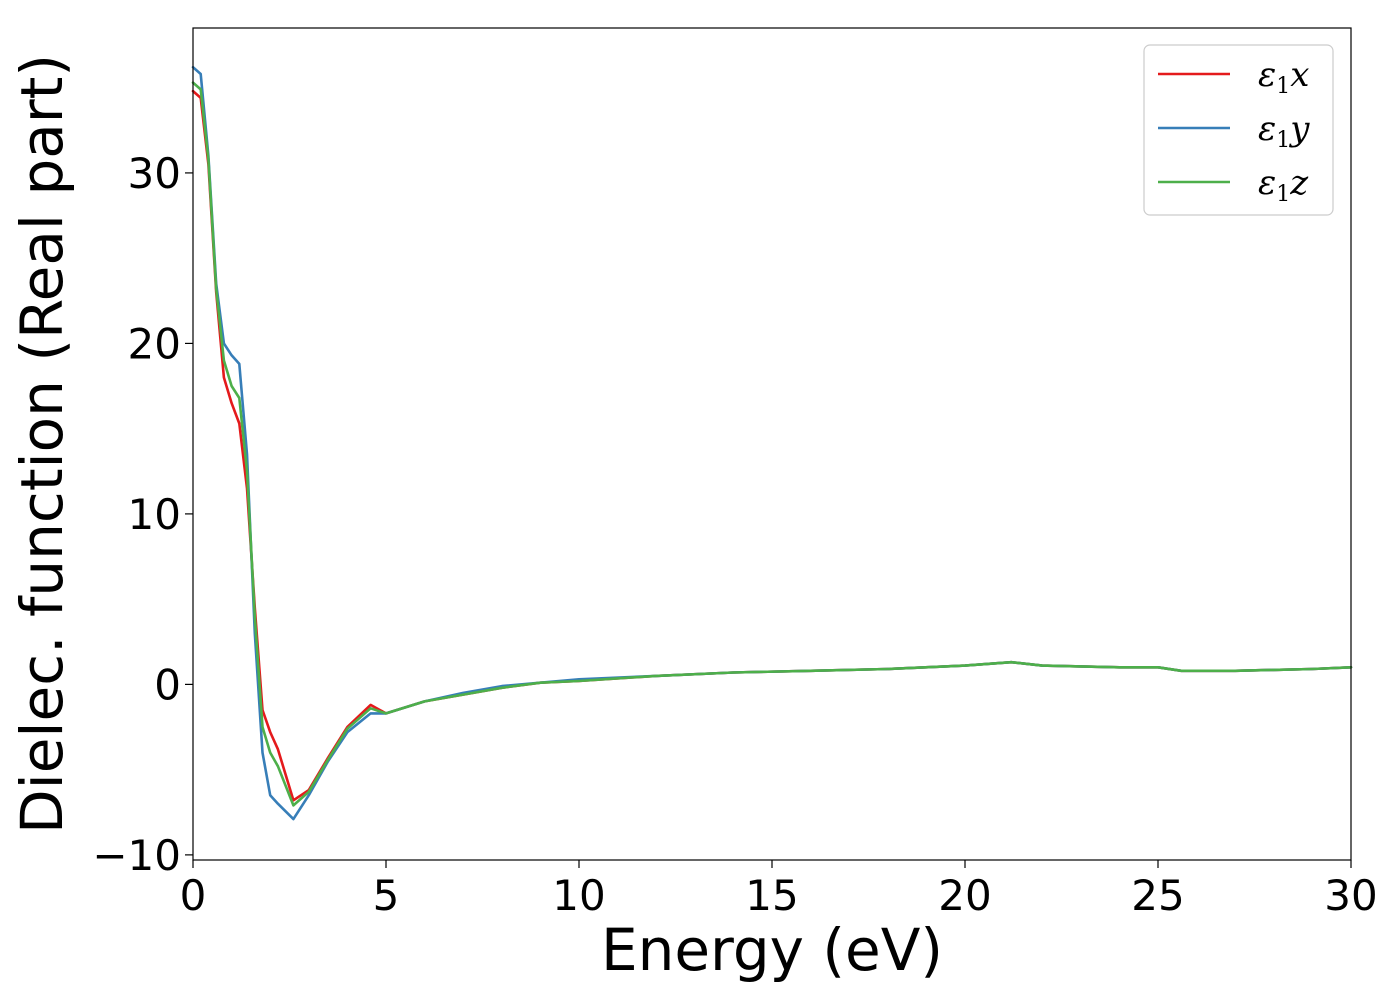 The height and width of the screenshot is (1000, 1400). What do you see at coordinates (193, 895) in the screenshot?
I see `x-tick-label: 0` at bounding box center [193, 895].